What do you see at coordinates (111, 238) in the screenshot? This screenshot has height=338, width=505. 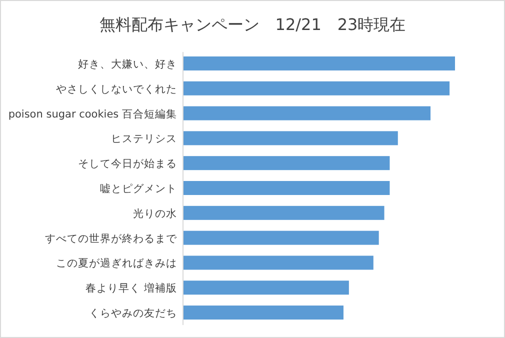 I see `y-tick-label: すべての世界が終わるまで` at bounding box center [111, 238].